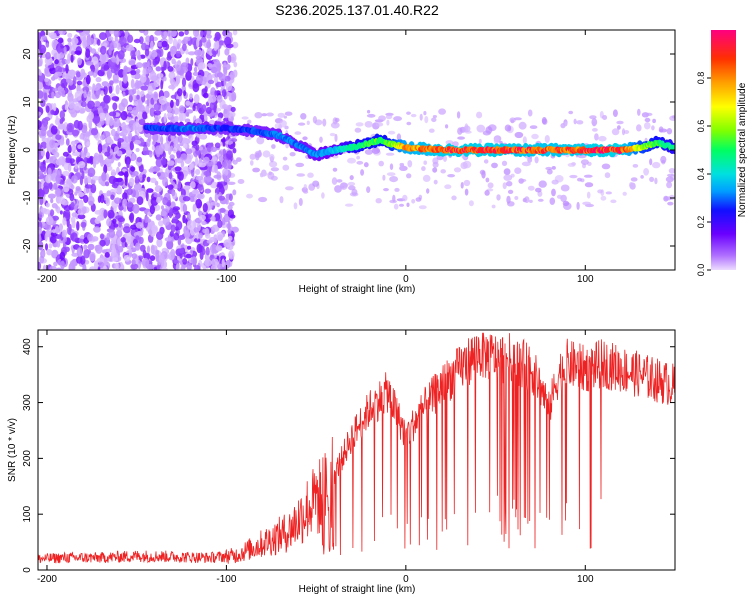  I want to click on colorbar-tick-label: 0.8, so click(701, 78).